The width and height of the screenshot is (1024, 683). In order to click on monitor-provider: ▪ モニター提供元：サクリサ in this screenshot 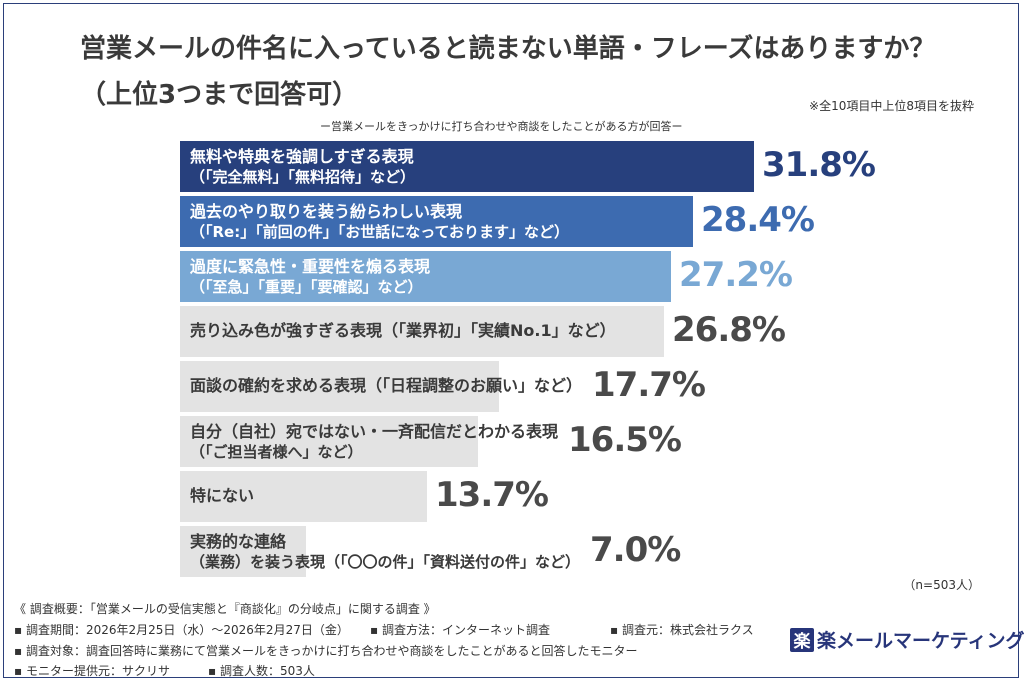, I will do `click(92, 671)`.